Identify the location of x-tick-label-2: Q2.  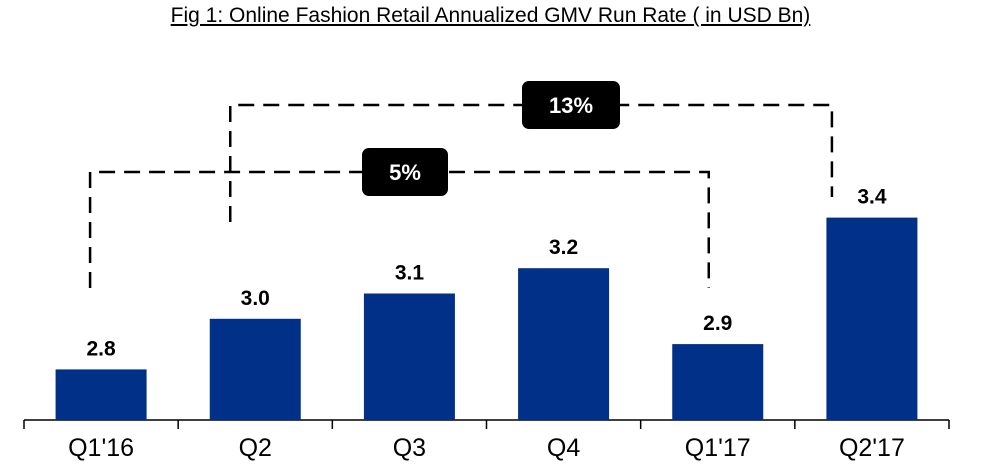
(255, 448).